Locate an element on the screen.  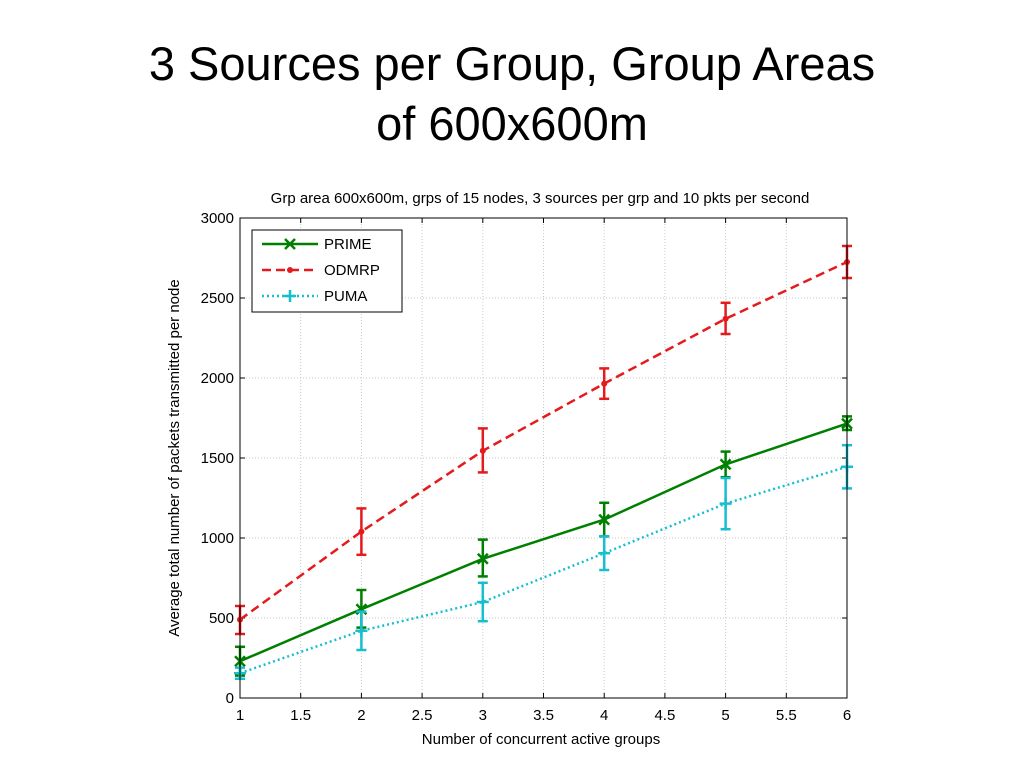
legend-label: PRIME is located at coordinates (348, 244).